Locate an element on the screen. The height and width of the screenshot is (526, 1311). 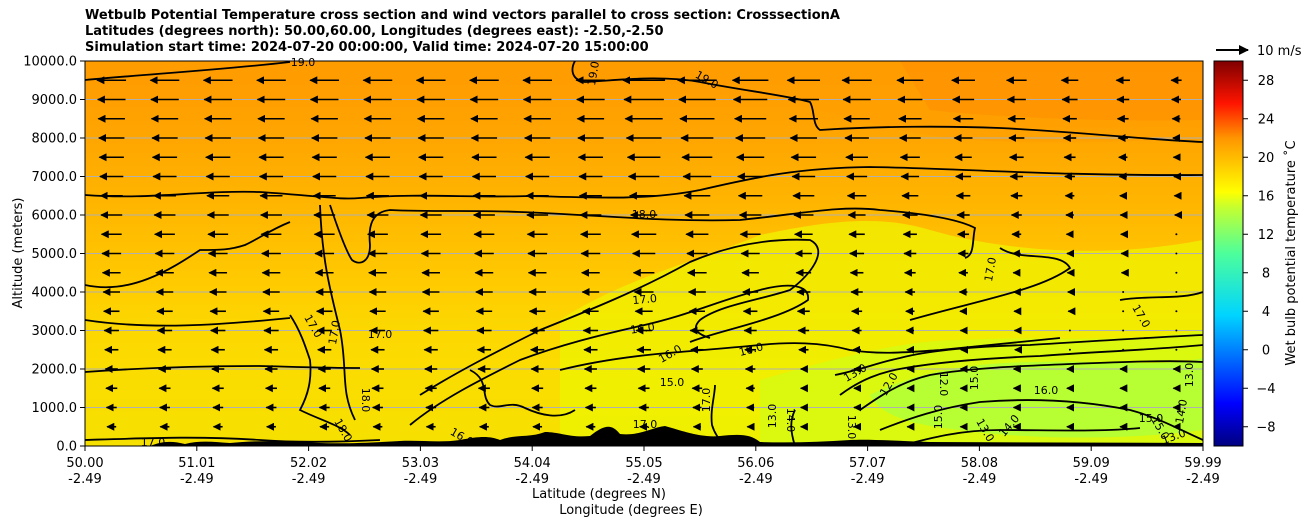
y-tick-label: 9000.0 is located at coordinates (55, 100).